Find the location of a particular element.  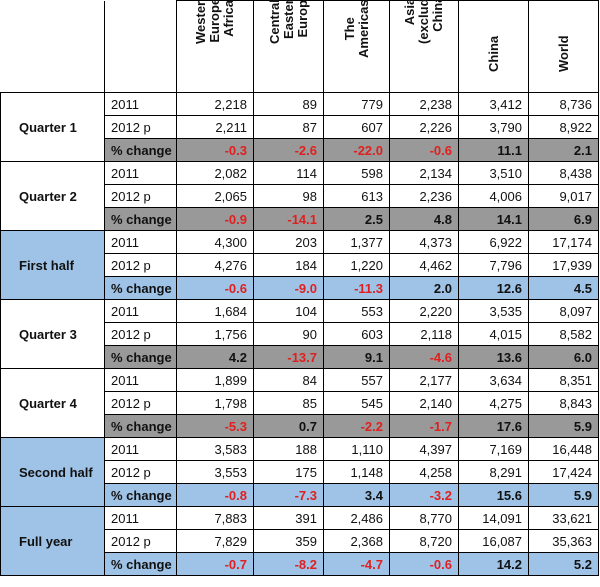

table-cell: 12.6 is located at coordinates (493, 288).